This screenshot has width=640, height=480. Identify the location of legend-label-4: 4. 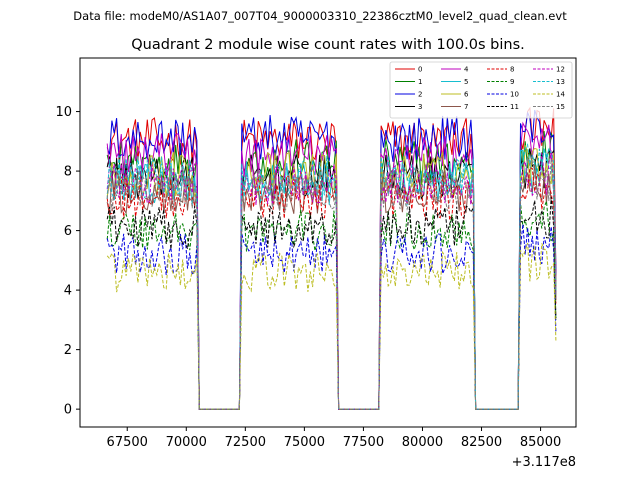
(466, 70).